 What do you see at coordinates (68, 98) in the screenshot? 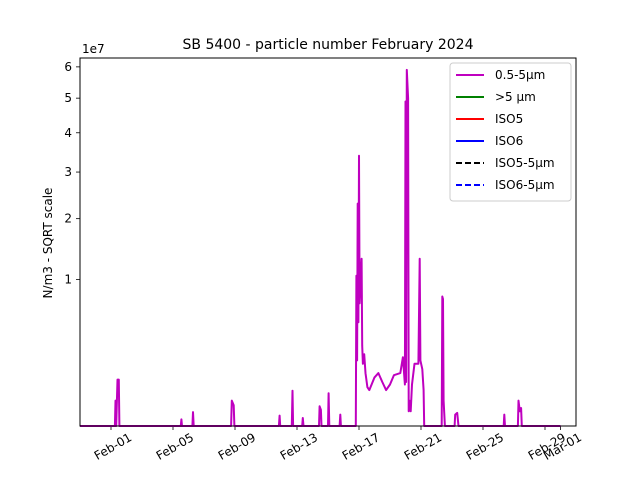
I see `y-tick-label: 5` at bounding box center [68, 98].